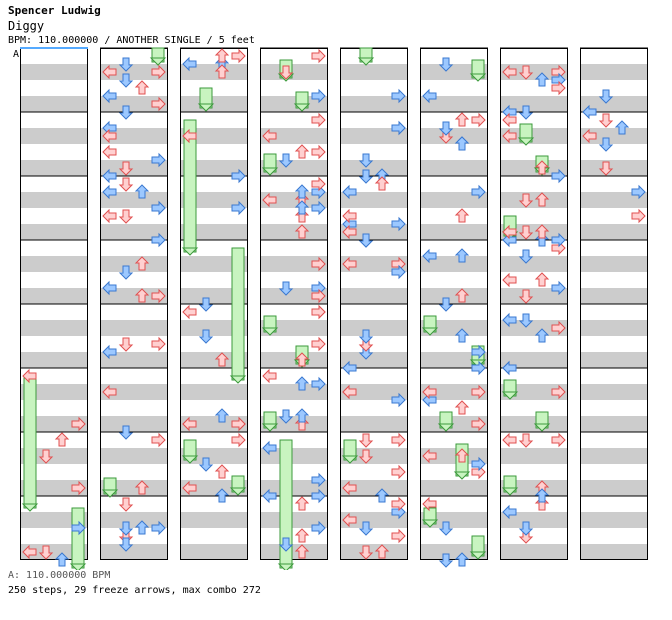 The height and width of the screenshot is (620, 672). What do you see at coordinates (59, 575) in the screenshot?
I see `bpm-summary: A: 110.000000 BPM` at bounding box center [59, 575].